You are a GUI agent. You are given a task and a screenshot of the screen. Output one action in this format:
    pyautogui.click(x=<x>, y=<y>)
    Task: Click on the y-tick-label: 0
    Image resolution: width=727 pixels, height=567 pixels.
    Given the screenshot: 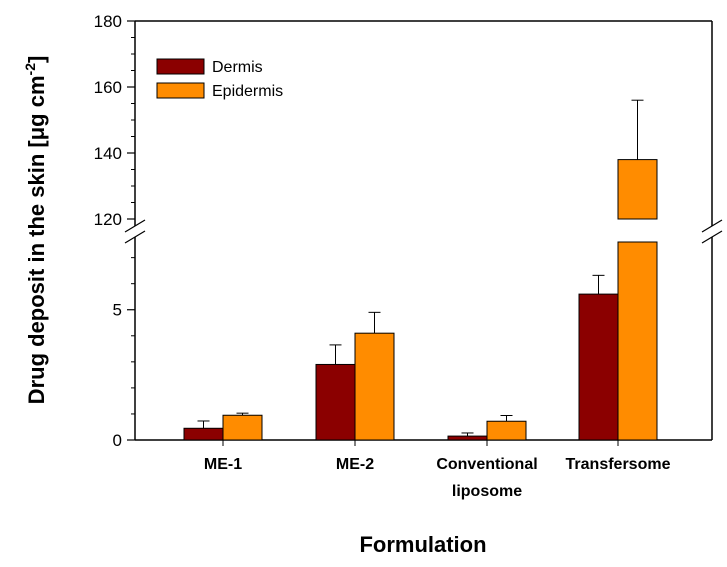 What is the action you would take?
    pyautogui.click(x=117, y=440)
    